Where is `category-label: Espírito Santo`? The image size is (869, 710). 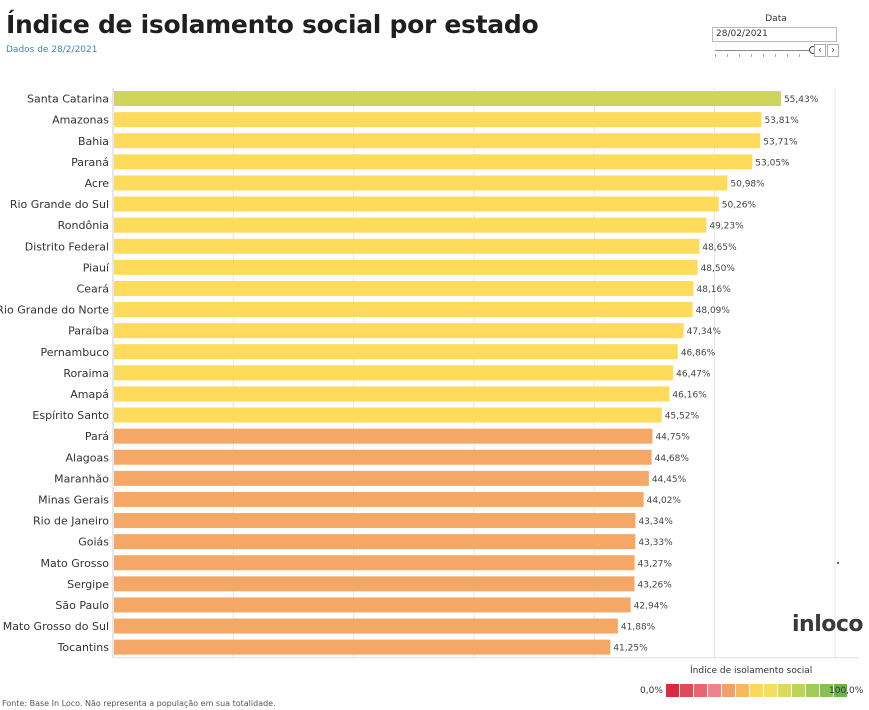 category-label: Espírito Santo is located at coordinates (70, 415).